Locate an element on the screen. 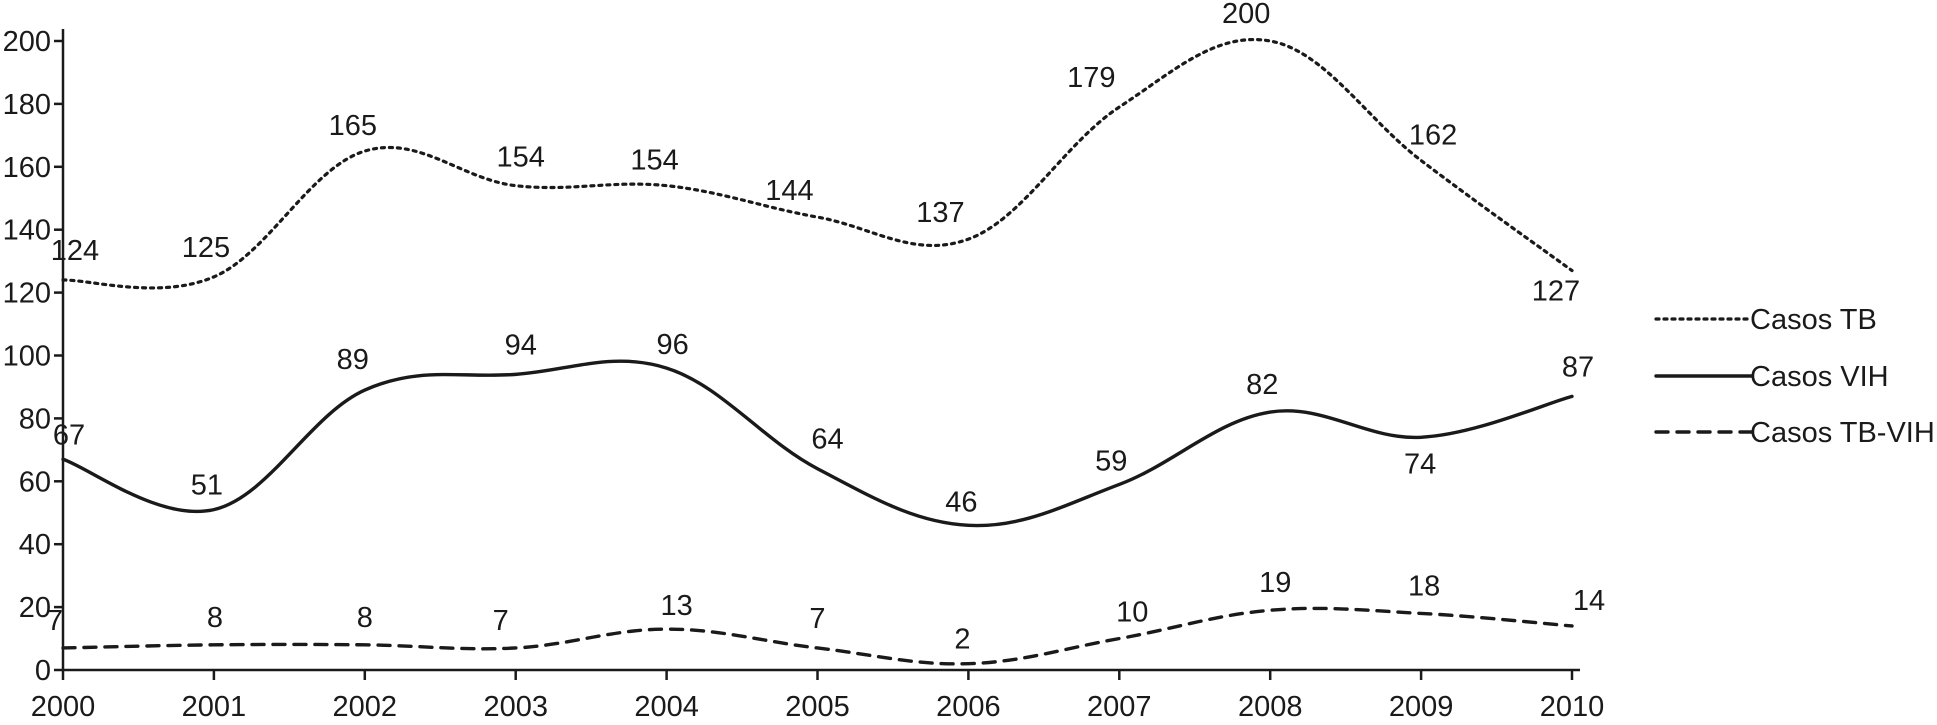 The image size is (1937, 725). y-tick-label: 20 is located at coordinates (35, 608).